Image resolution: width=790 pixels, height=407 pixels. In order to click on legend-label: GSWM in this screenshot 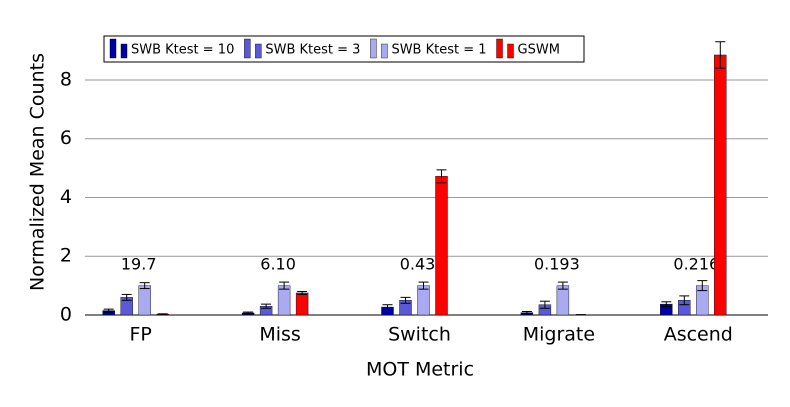, I will do `click(539, 50)`.